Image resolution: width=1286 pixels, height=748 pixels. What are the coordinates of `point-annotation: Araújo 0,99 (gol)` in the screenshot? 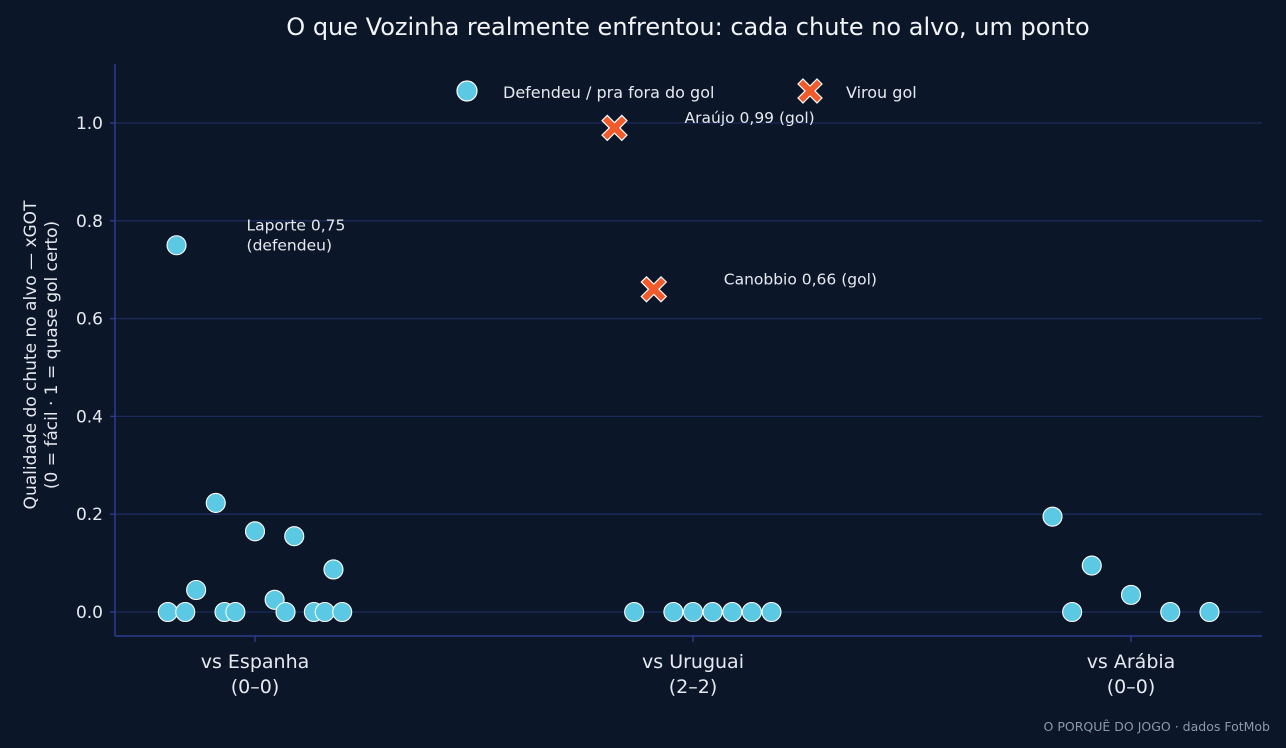 It's located at (750, 118).